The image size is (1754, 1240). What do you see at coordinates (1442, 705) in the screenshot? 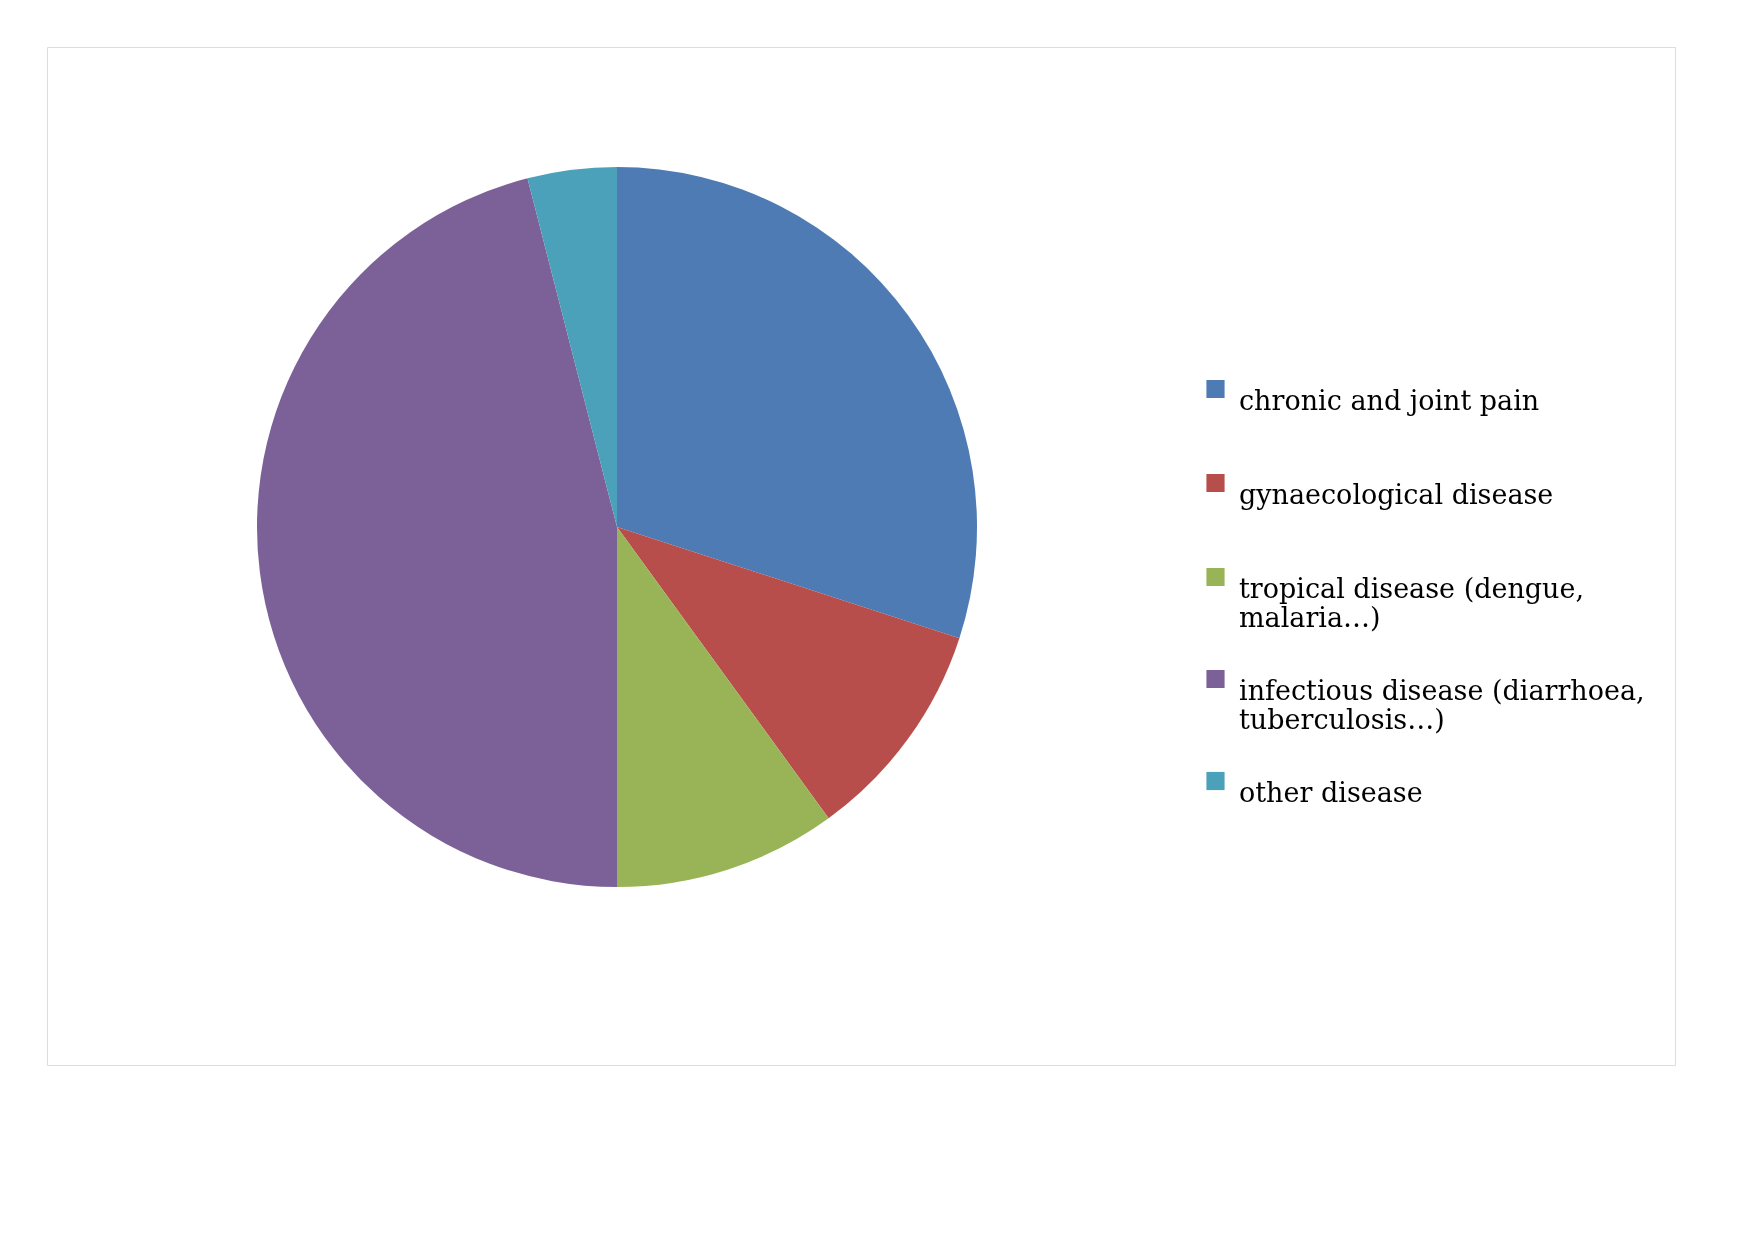
I see `legend-label: infectious disease (diarrhoea, tuberculosis…)` at bounding box center [1442, 705].